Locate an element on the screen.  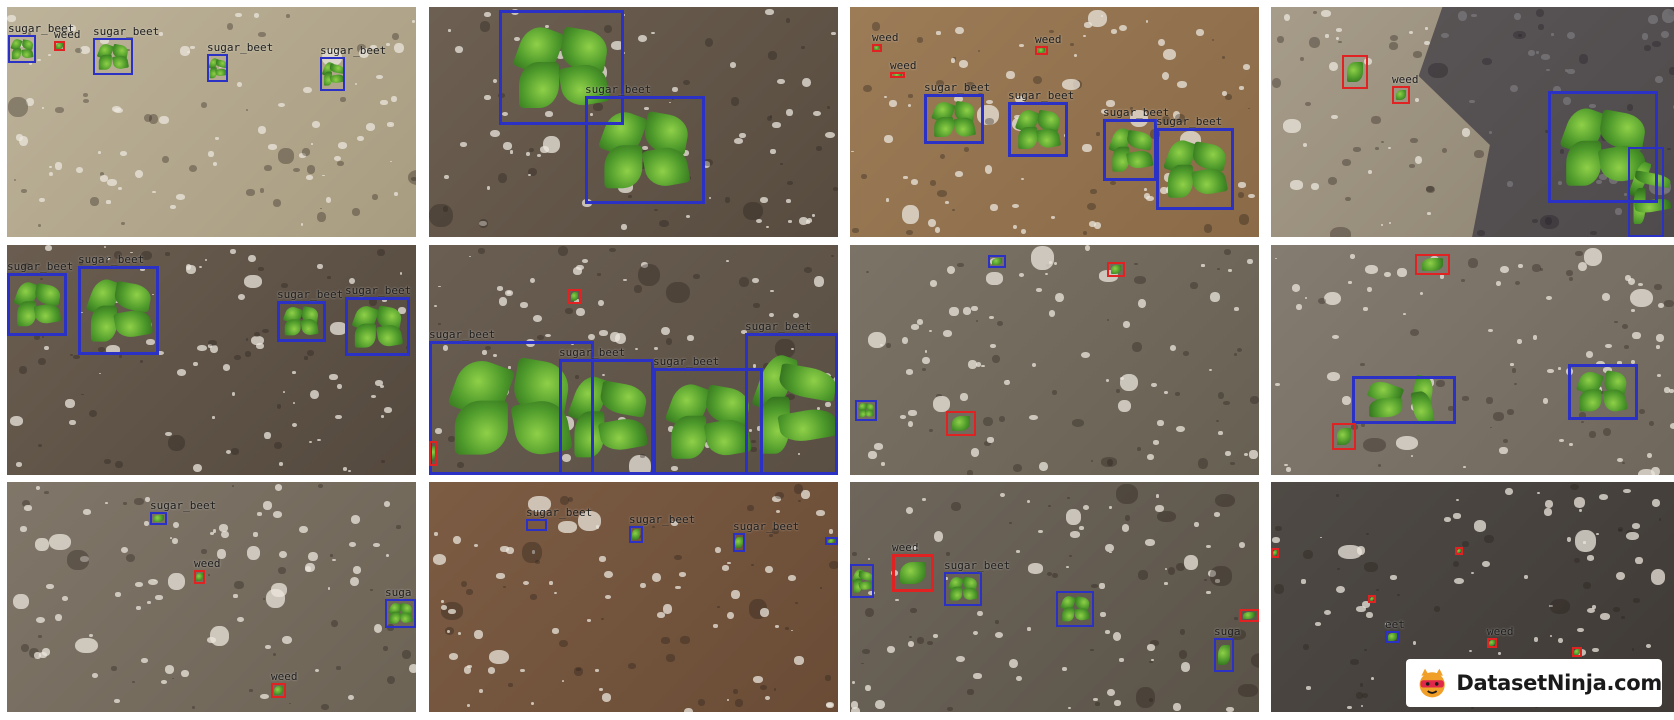
bbox-label: weed is located at coordinates (905, 547).